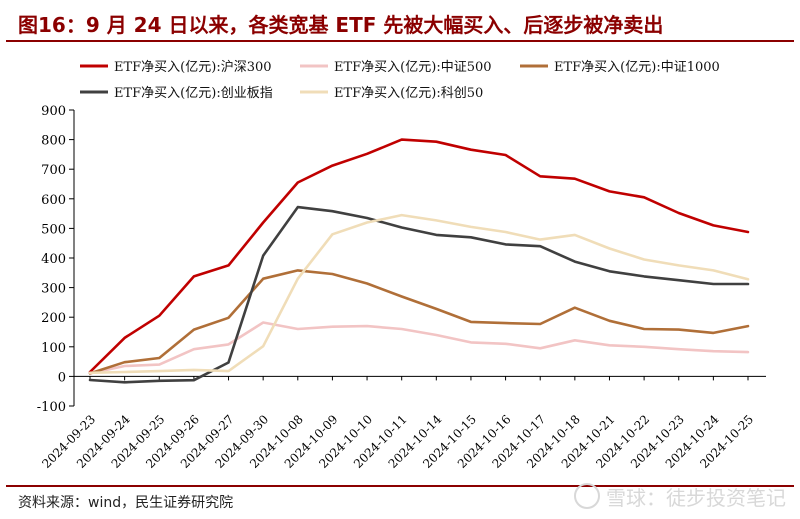 The width and height of the screenshot is (800, 519). Describe the element at coordinates (53, 200) in the screenshot. I see `y-tick-label: 600` at that location.